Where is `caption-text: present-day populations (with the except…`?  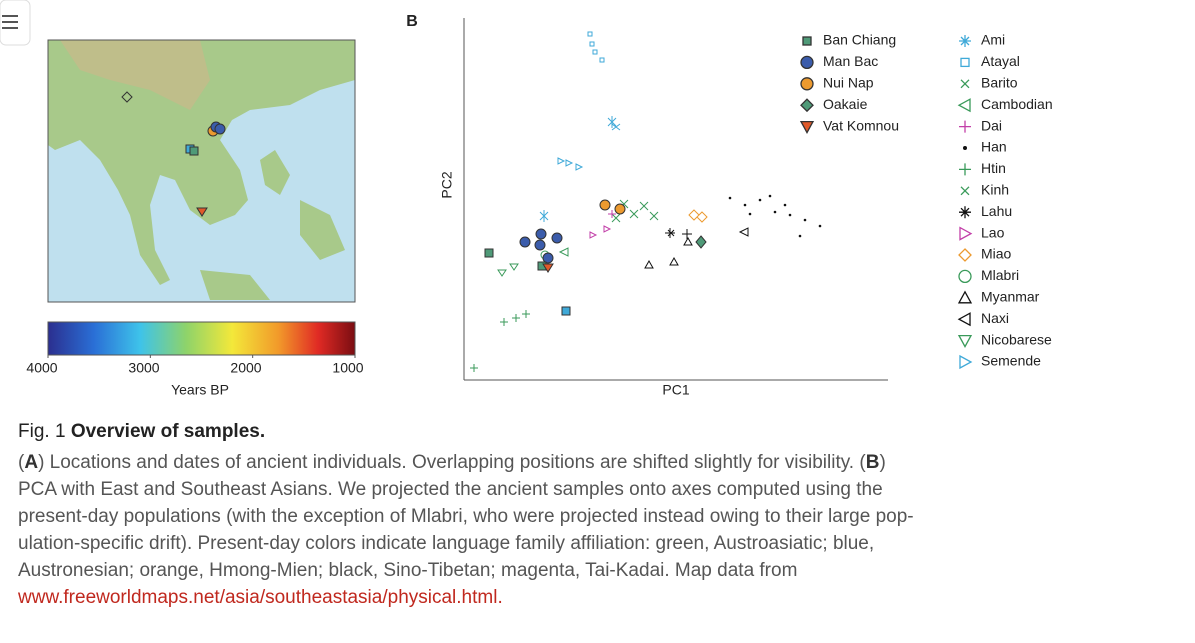 caption-text: present-day populations (with the except… is located at coordinates (466, 516).